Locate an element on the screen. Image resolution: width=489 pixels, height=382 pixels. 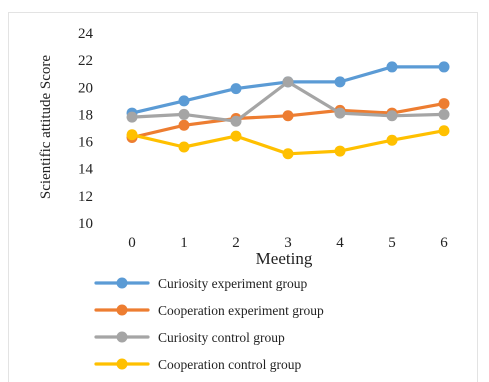
y-tick-label: 16 is located at coordinates (86, 143).